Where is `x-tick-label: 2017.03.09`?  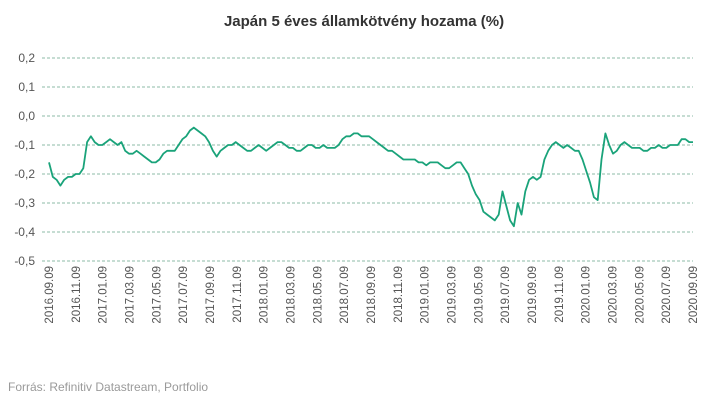
x-tick-label: 2017.03.09 is located at coordinates (131, 295).